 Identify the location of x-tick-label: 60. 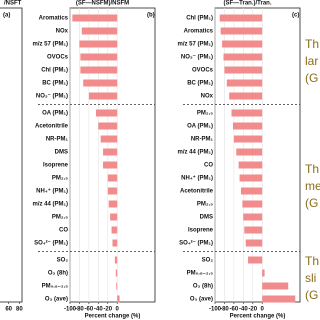
(8, 310).